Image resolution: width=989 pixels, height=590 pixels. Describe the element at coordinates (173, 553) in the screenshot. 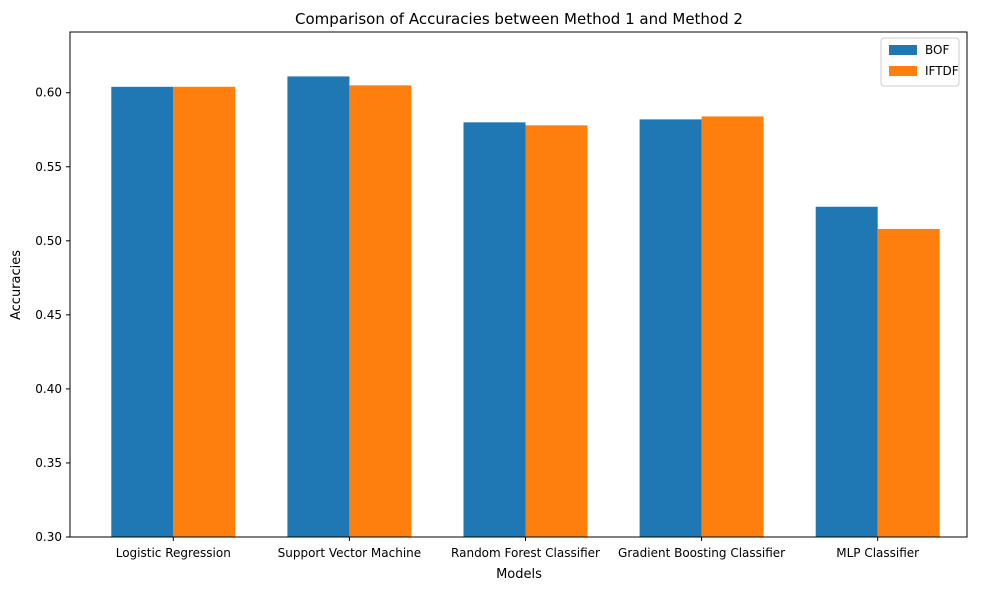

I see `x-tick-label: Logistic Regression` at that location.